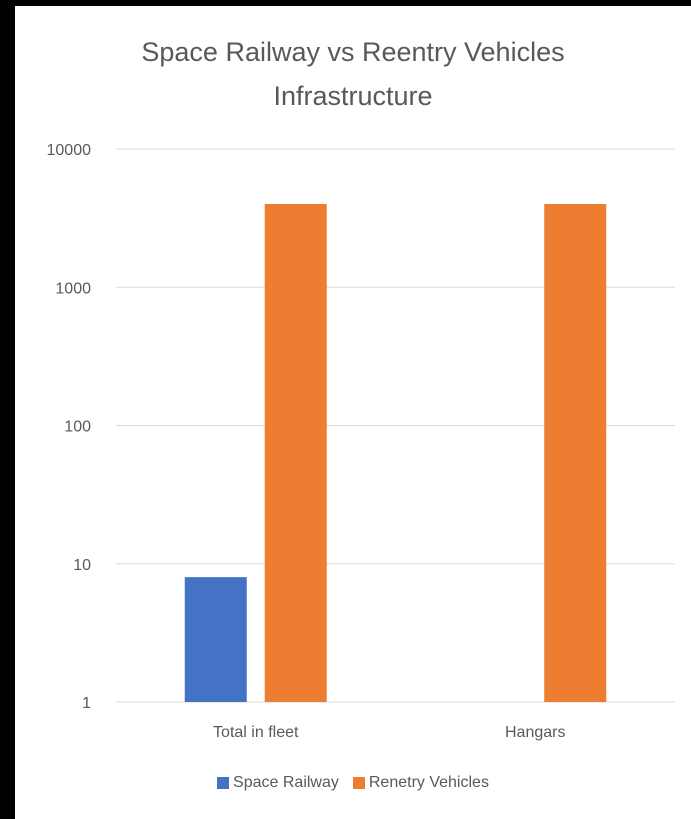  I want to click on x-tick-label-hangars: Hangars, so click(535, 732).